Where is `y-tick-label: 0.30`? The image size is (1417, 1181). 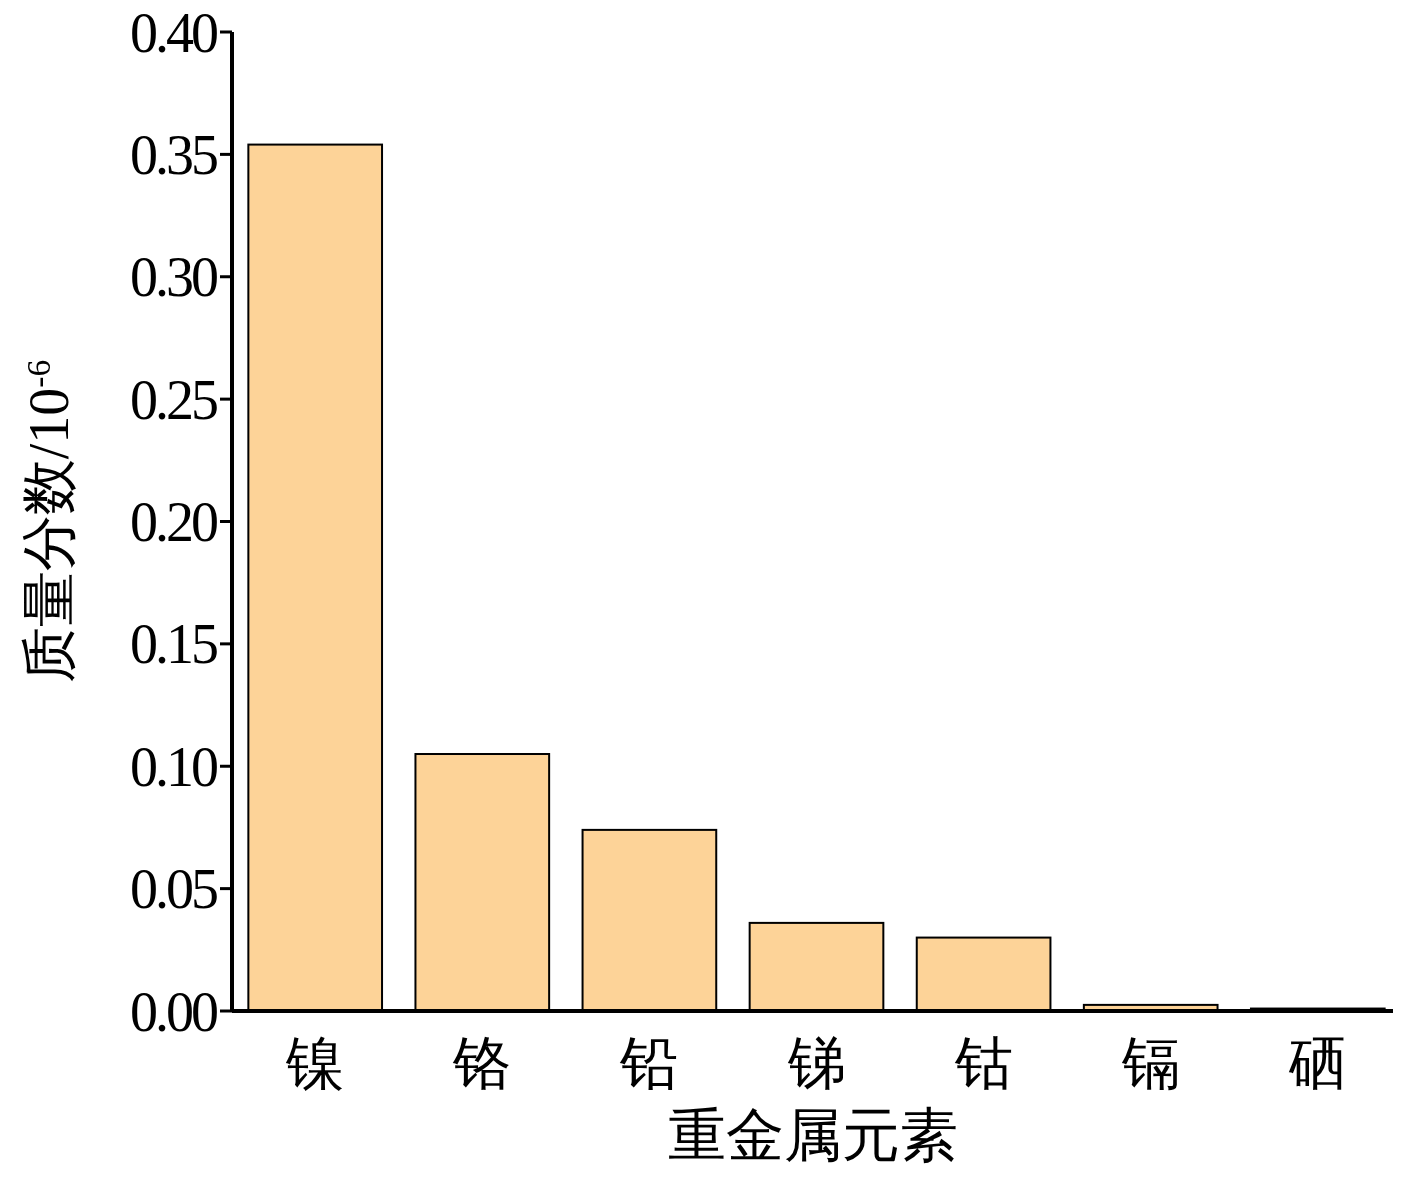
y-tick-label: 0.30 is located at coordinates (173, 277).